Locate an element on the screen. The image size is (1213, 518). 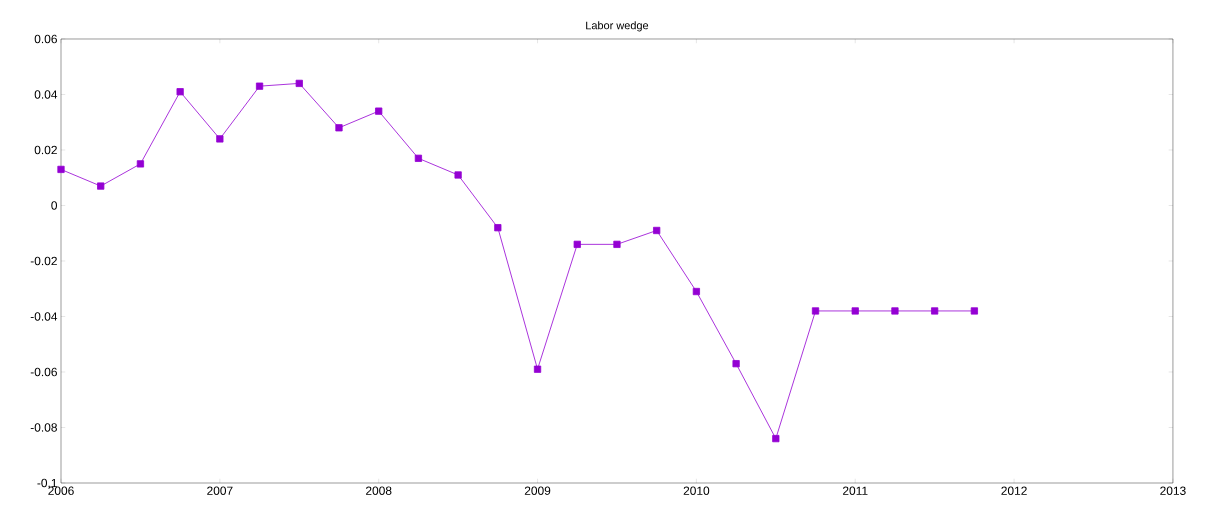
y-tick-label: 0.02 is located at coordinates (45, 150).